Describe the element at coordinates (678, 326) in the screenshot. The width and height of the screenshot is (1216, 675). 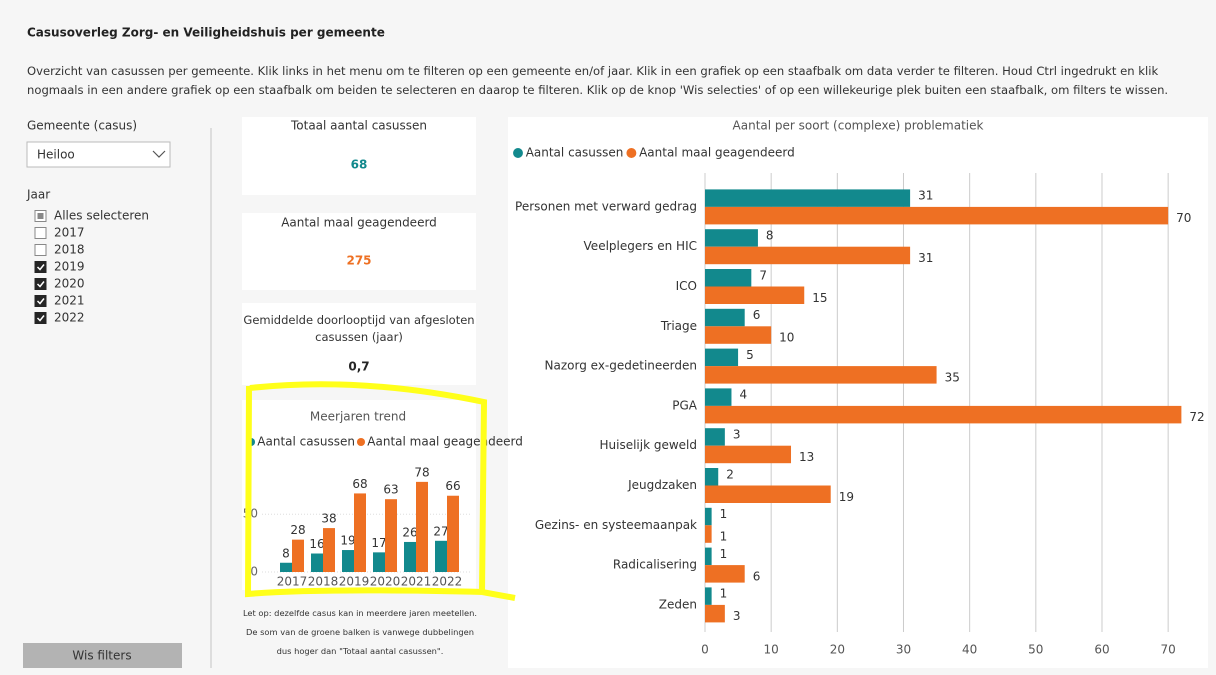
I see `y-tick-label: Triage` at that location.